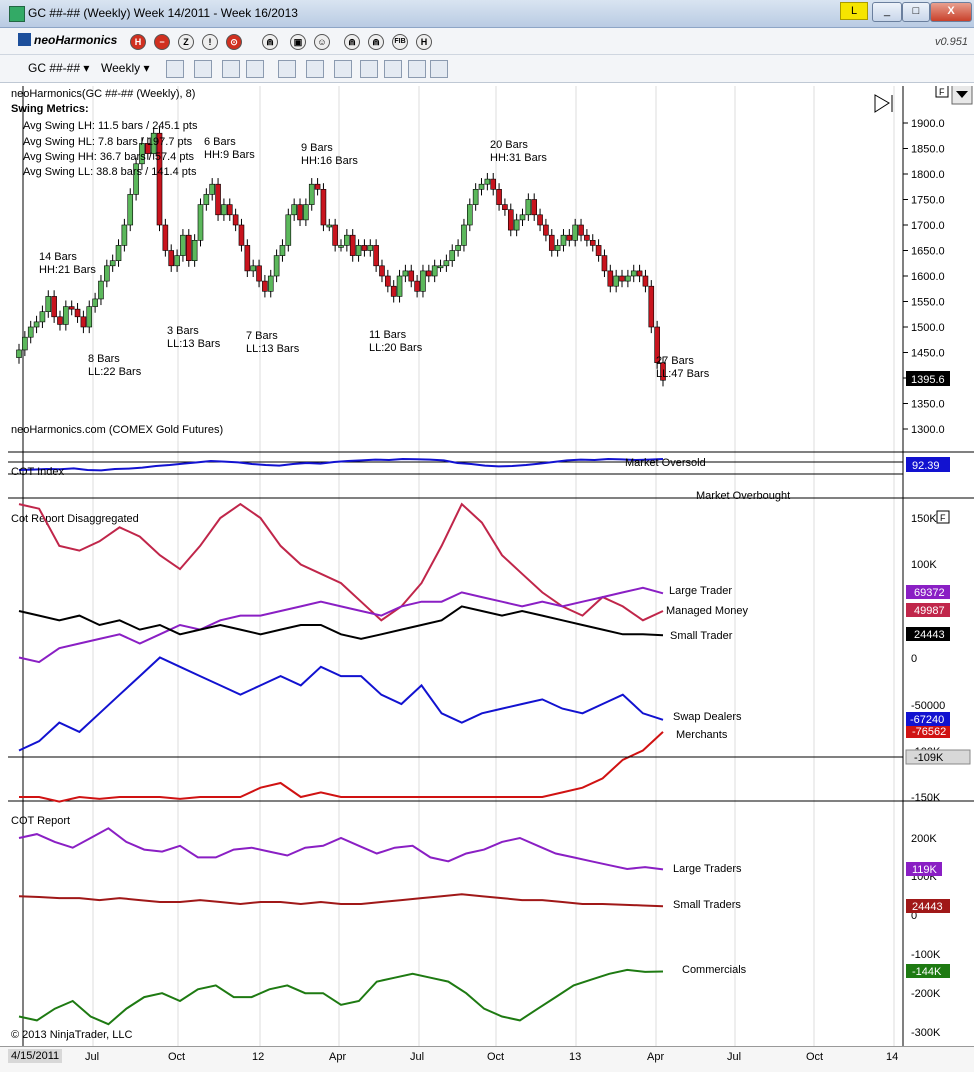 The image size is (974, 1072). What do you see at coordinates (146, 68) in the screenshot?
I see `chevron-down-icon: ▾` at bounding box center [146, 68].